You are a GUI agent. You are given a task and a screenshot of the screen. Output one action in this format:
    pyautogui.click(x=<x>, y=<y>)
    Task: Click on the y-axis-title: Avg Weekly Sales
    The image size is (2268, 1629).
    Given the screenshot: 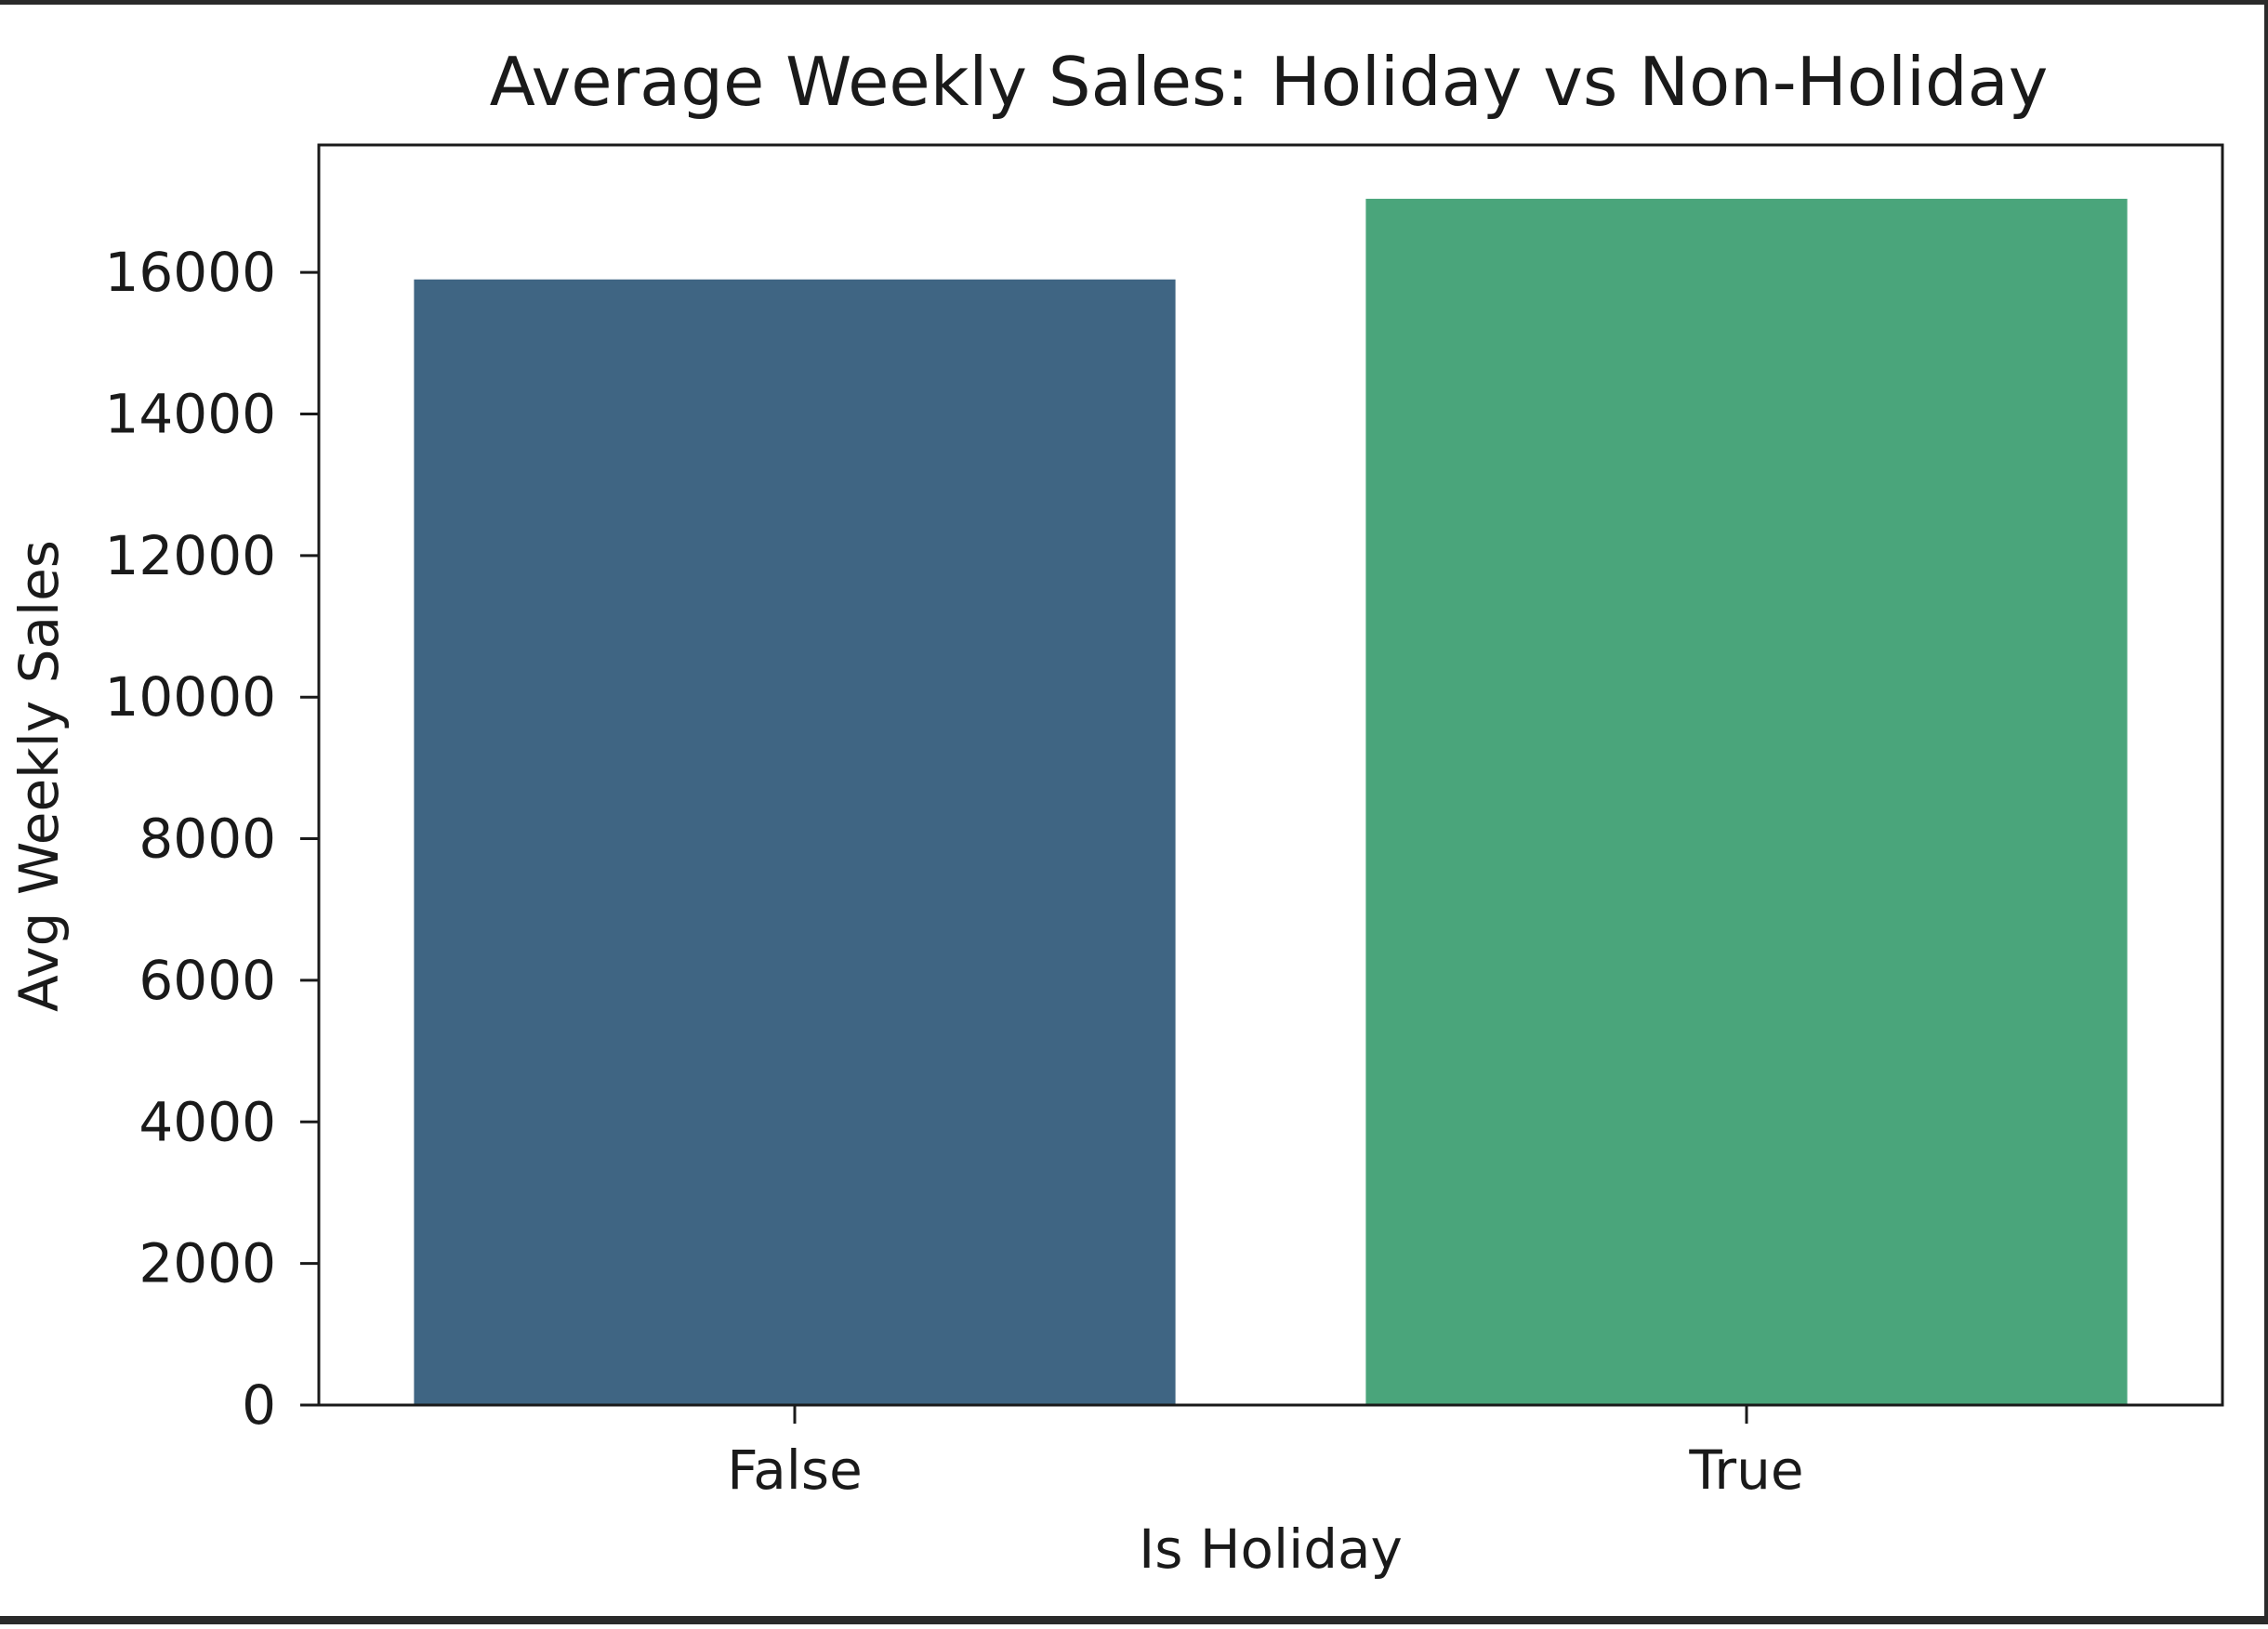 What is the action you would take?
    pyautogui.click(x=39, y=776)
    